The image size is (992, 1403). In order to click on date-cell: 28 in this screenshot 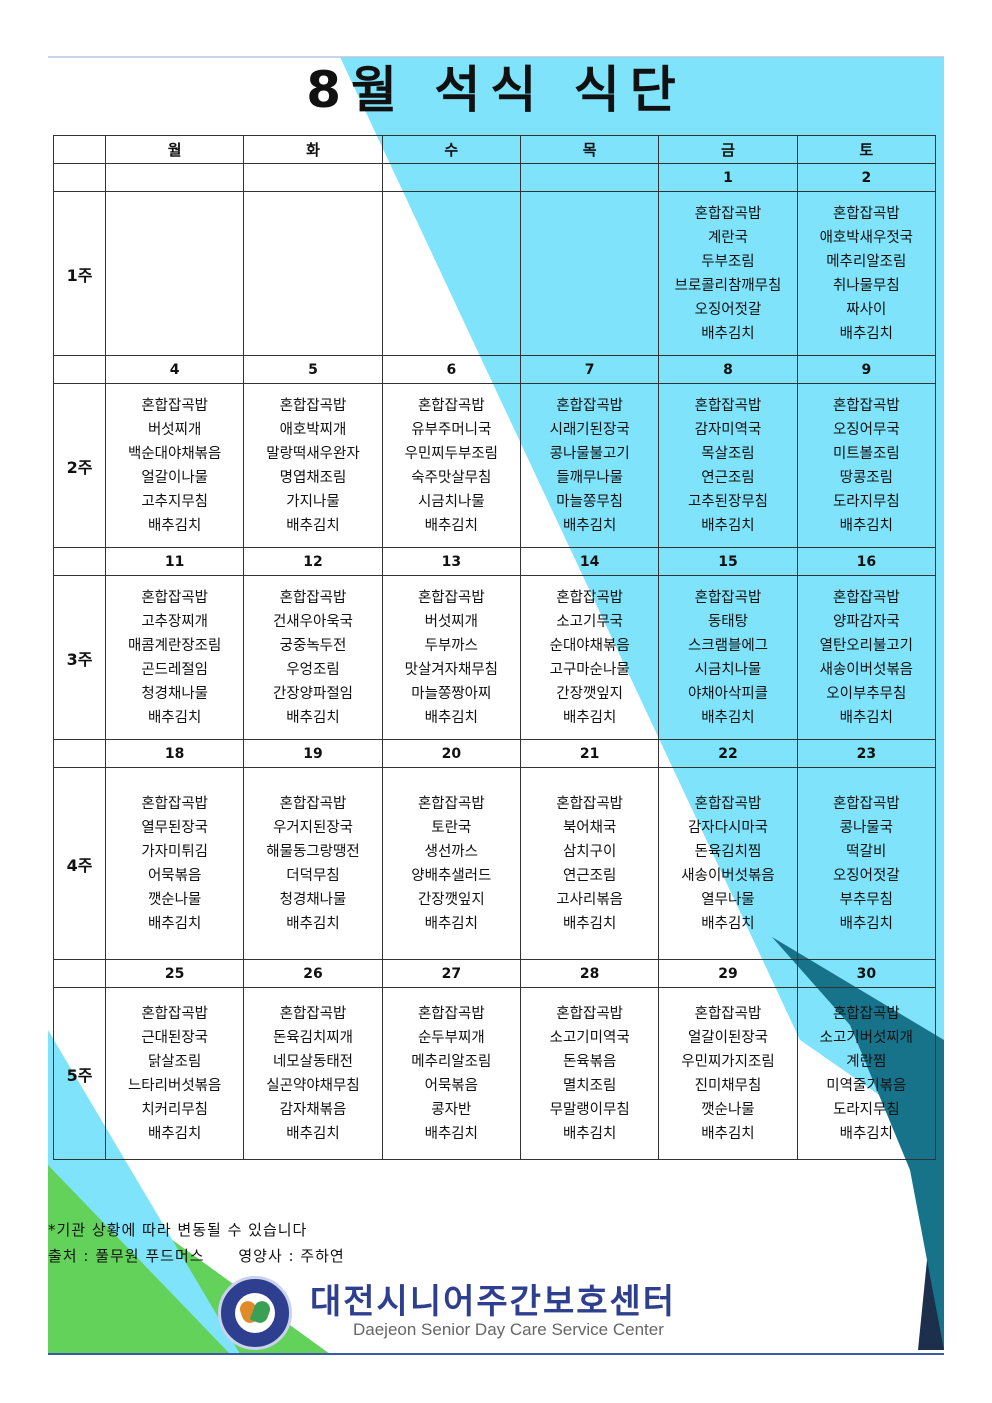, I will do `click(589, 973)`.